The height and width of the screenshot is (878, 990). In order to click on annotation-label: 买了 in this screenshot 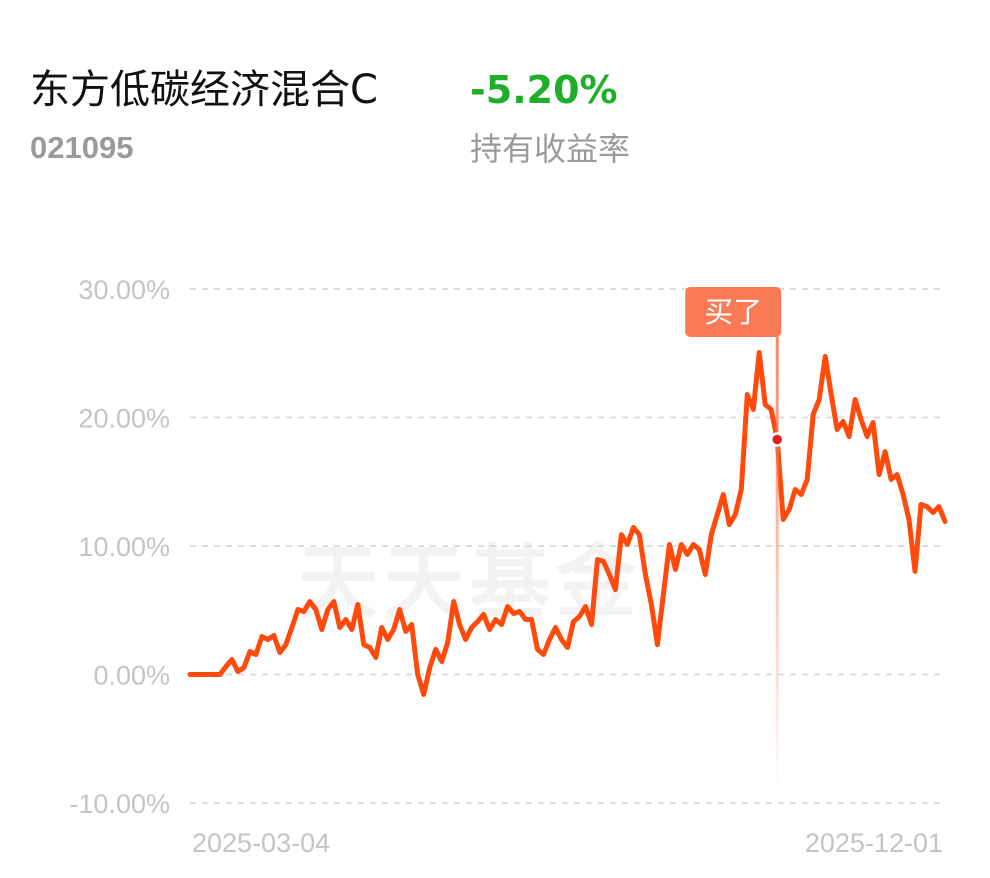, I will do `click(733, 312)`.